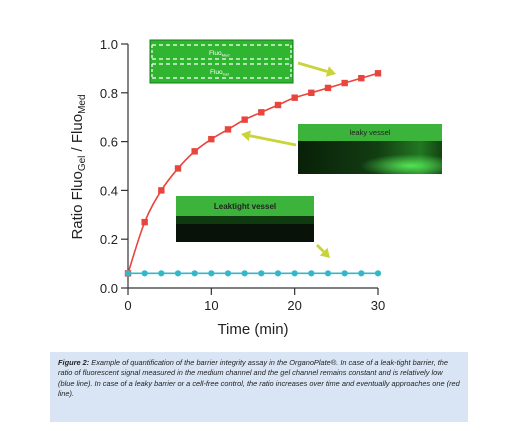 This screenshot has width=519, height=431. What do you see at coordinates (370, 132) in the screenshot?
I see `leaky-vessel-label: leaky vessel` at bounding box center [370, 132].